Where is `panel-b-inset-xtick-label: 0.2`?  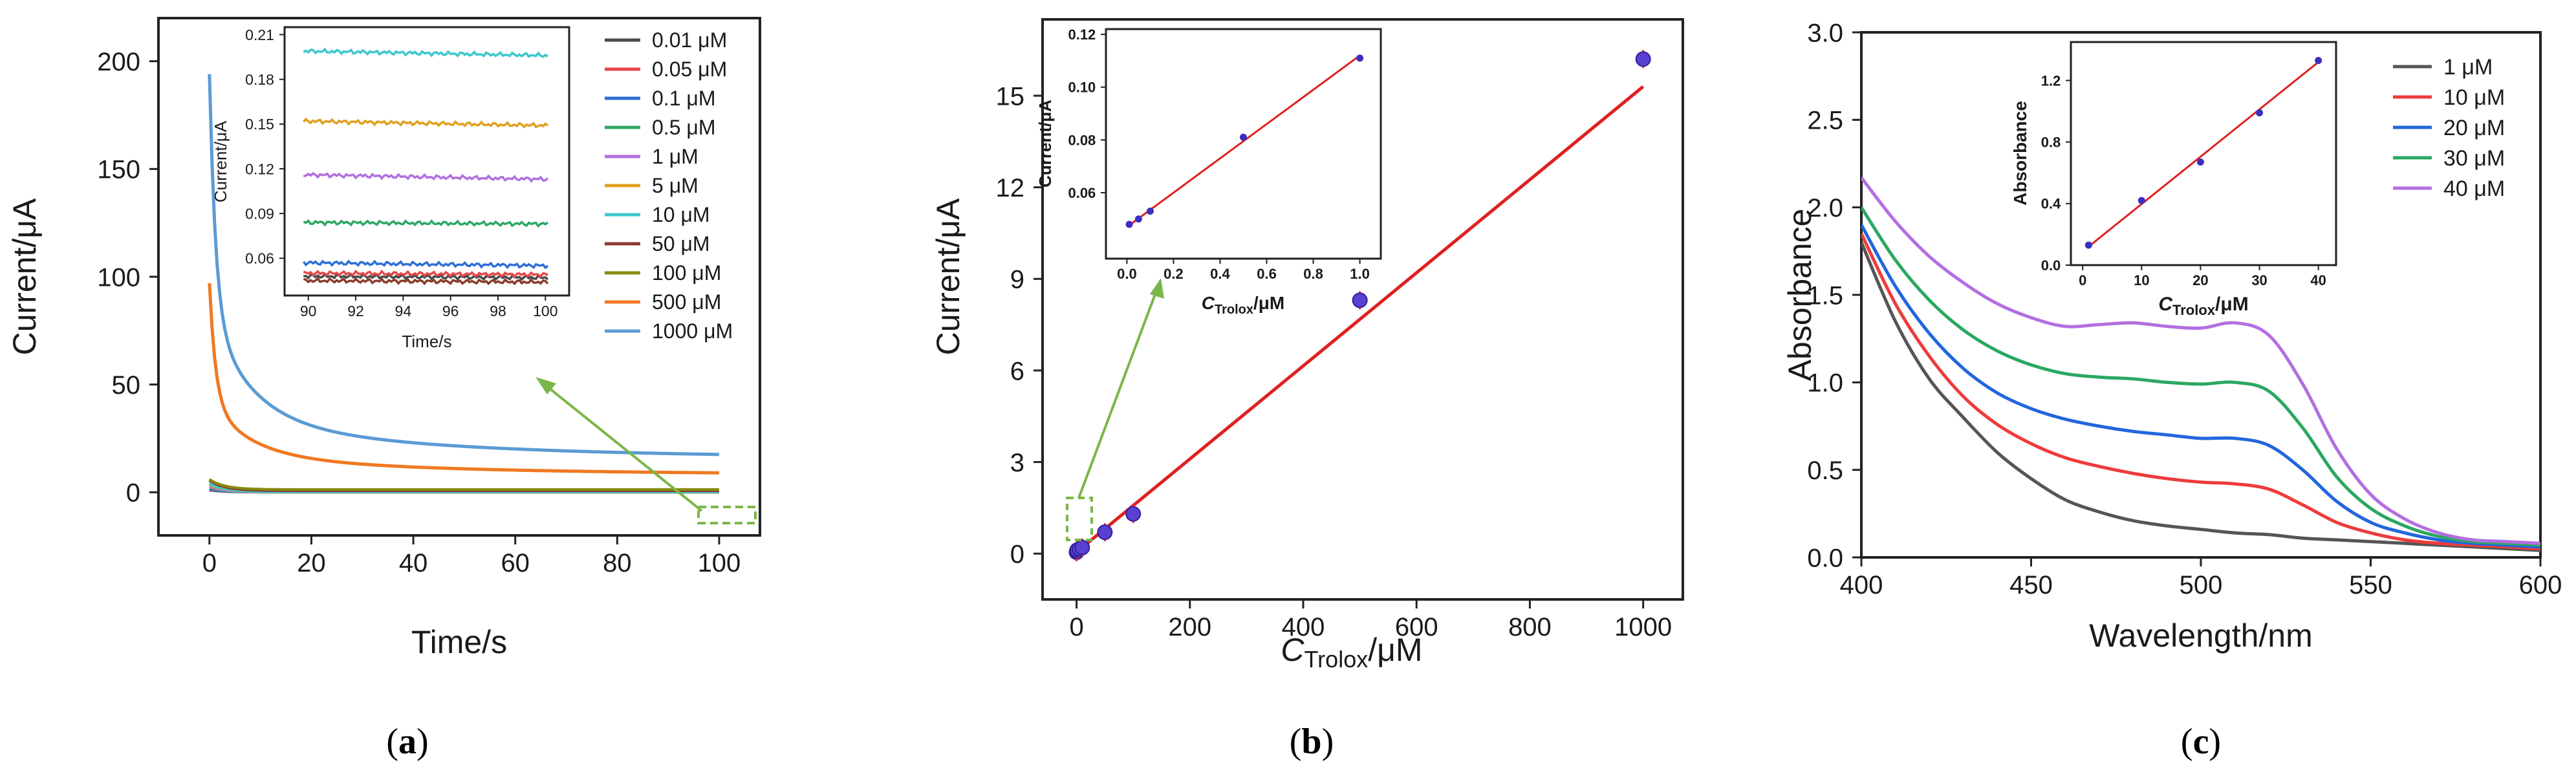 panel-b-inset-xtick-label: 0.2 is located at coordinates (1174, 274).